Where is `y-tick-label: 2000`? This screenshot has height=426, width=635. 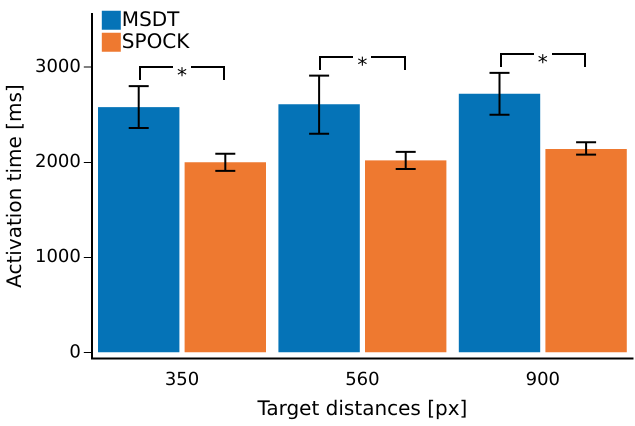 y-tick-label: 2000 is located at coordinates (57, 161).